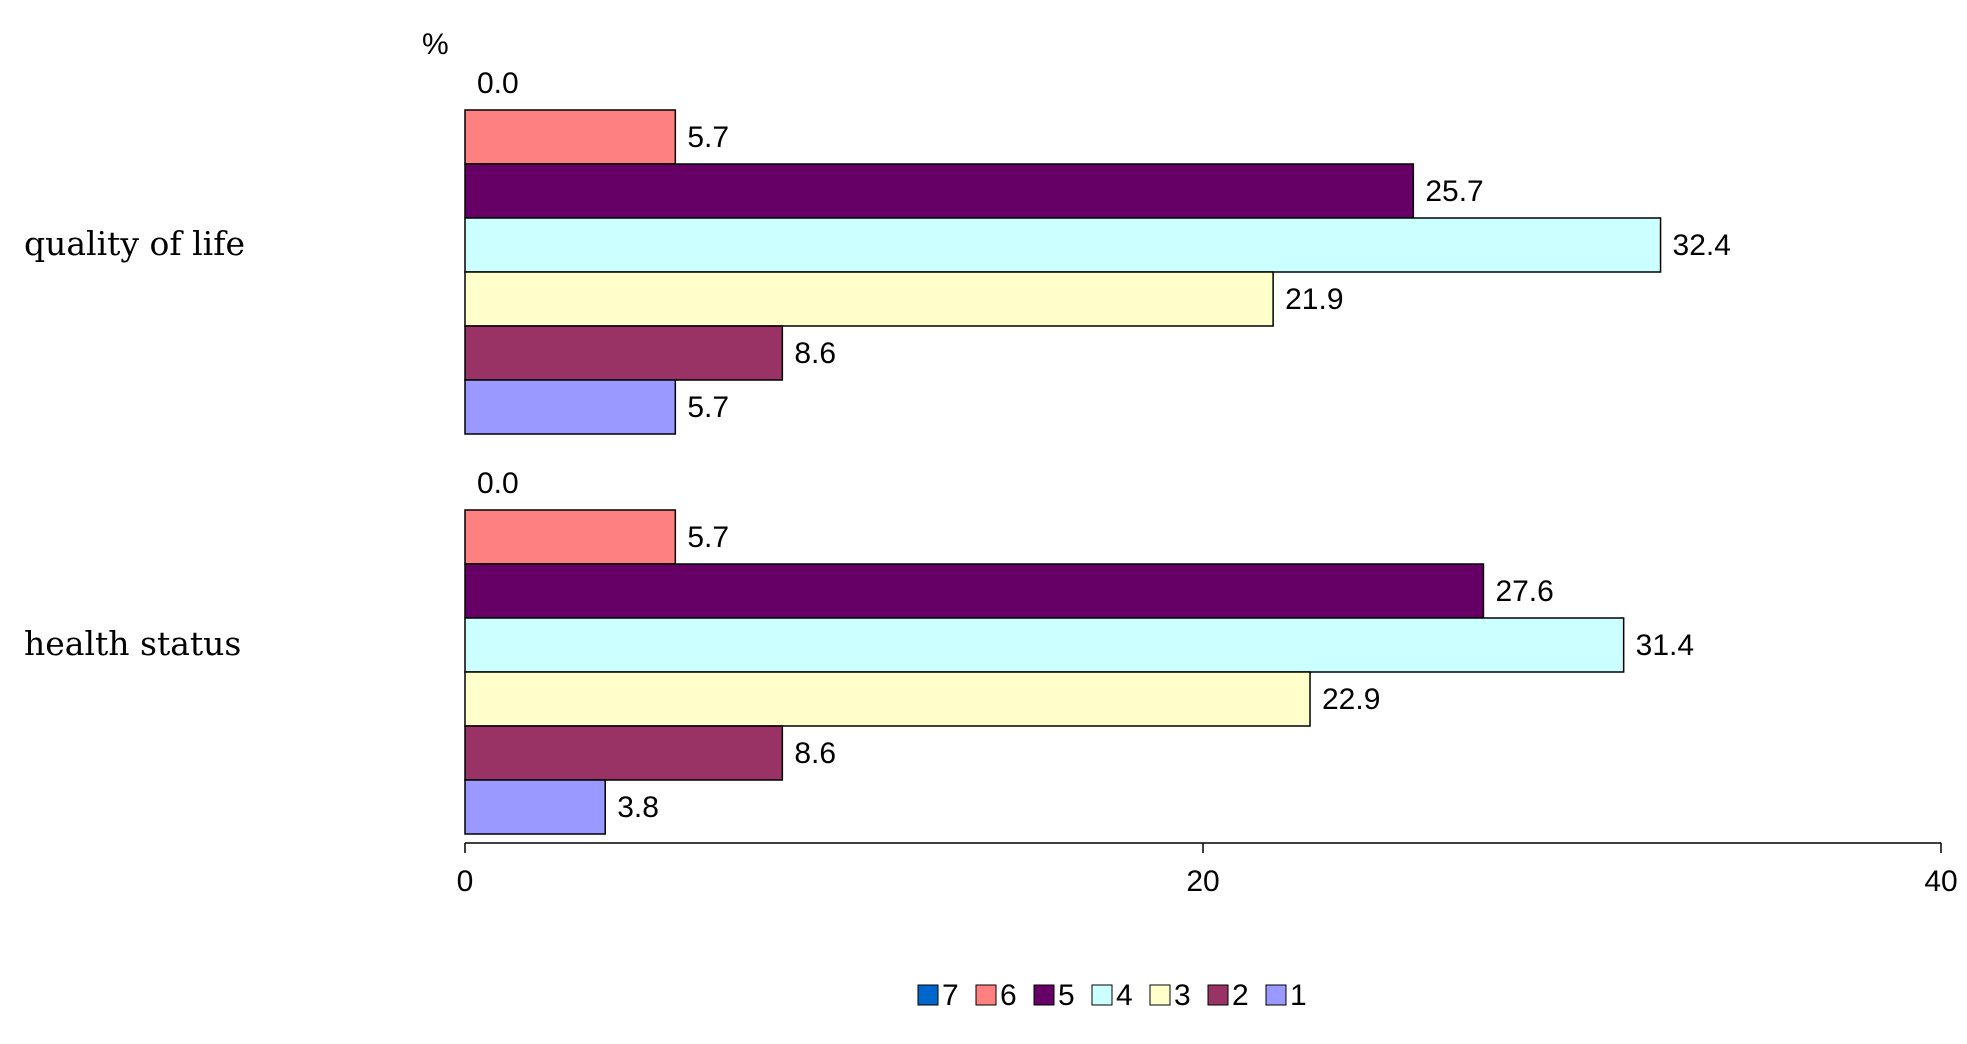  I want to click on legend-label: 4, so click(1124, 995).